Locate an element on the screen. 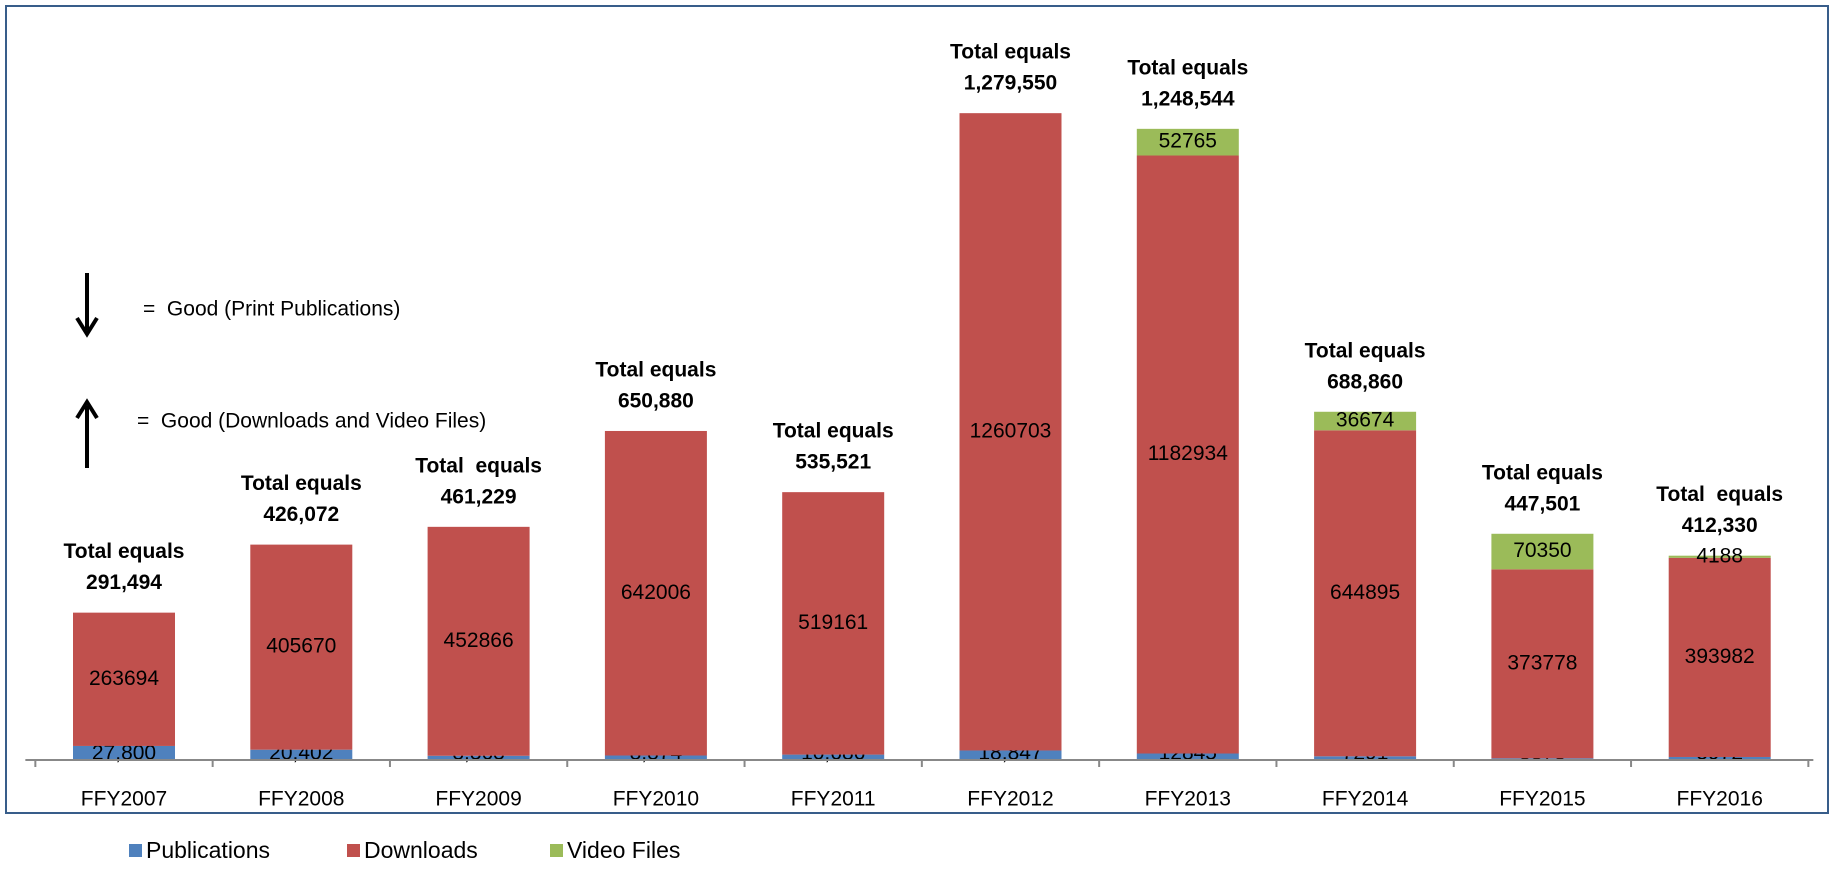 The width and height of the screenshot is (1835, 876). total-label: 426,072 is located at coordinates (301, 514).